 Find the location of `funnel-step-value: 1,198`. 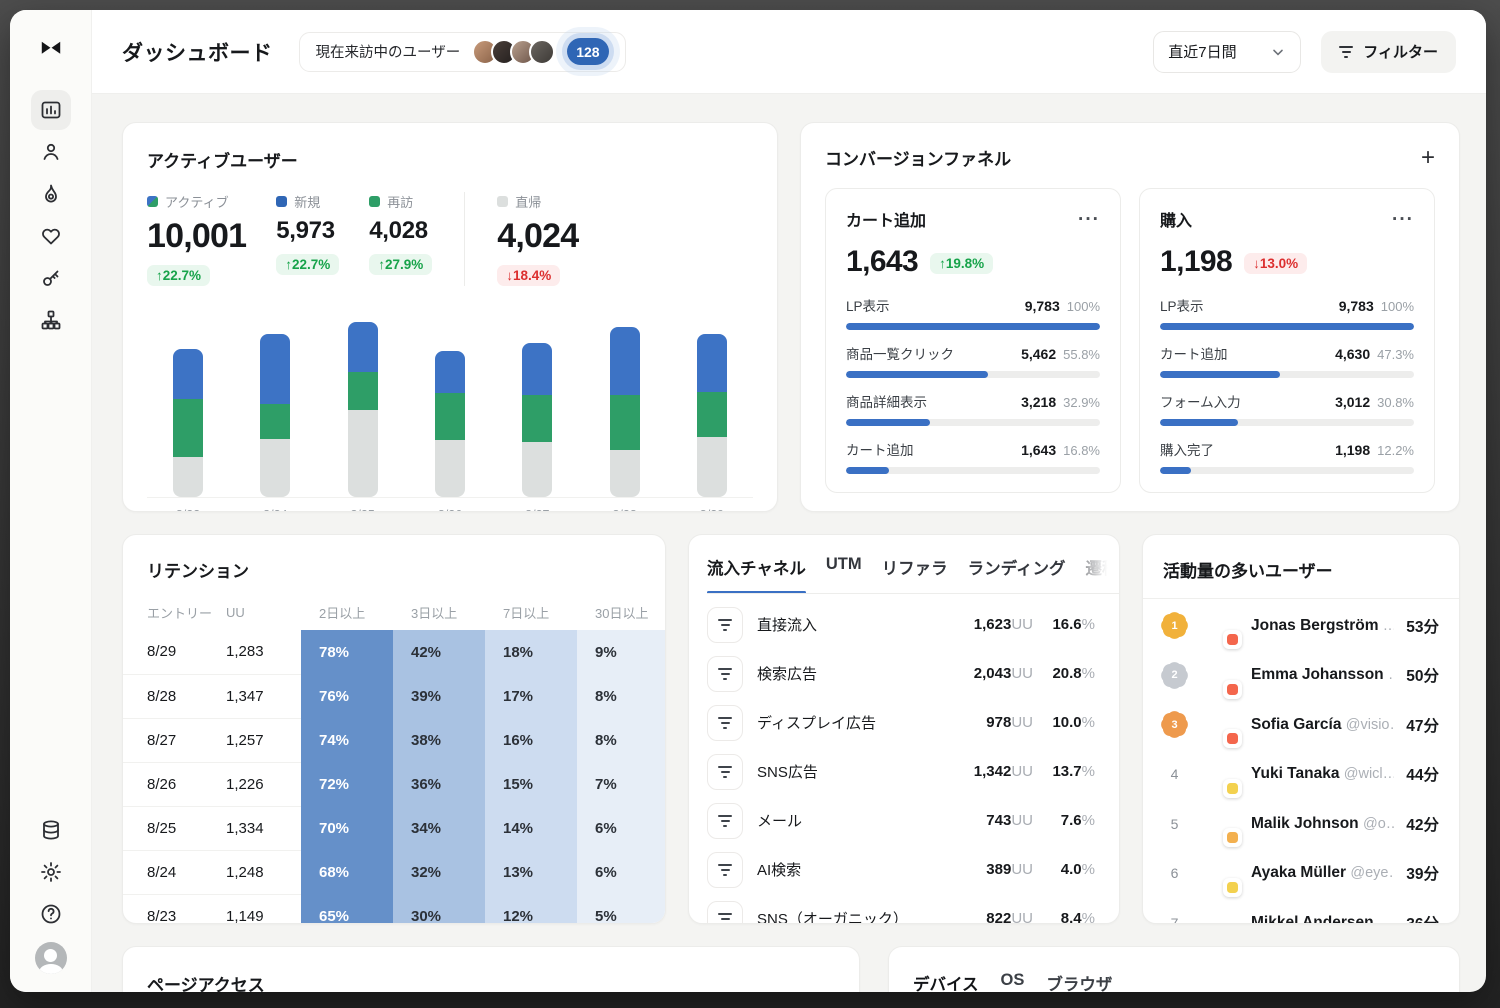

funnel-step-value: 1,198 is located at coordinates (1353, 450).